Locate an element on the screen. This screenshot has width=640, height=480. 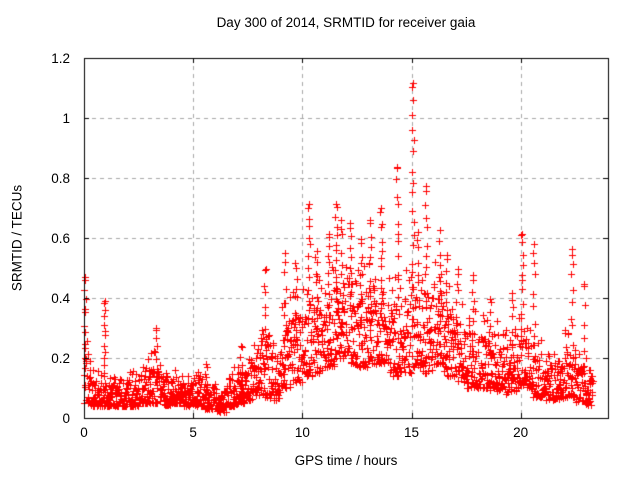
y-tick-label: 0.6 is located at coordinates (60, 238).